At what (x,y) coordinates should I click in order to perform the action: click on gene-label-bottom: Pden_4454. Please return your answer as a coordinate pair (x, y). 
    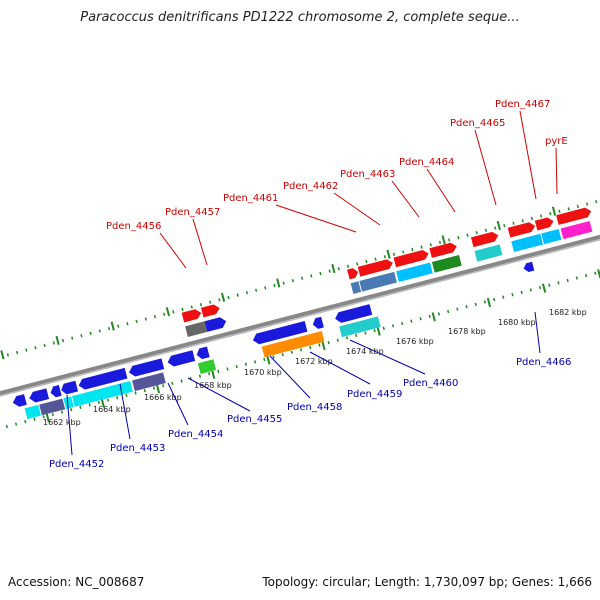
    Looking at the image, I should click on (195, 434).